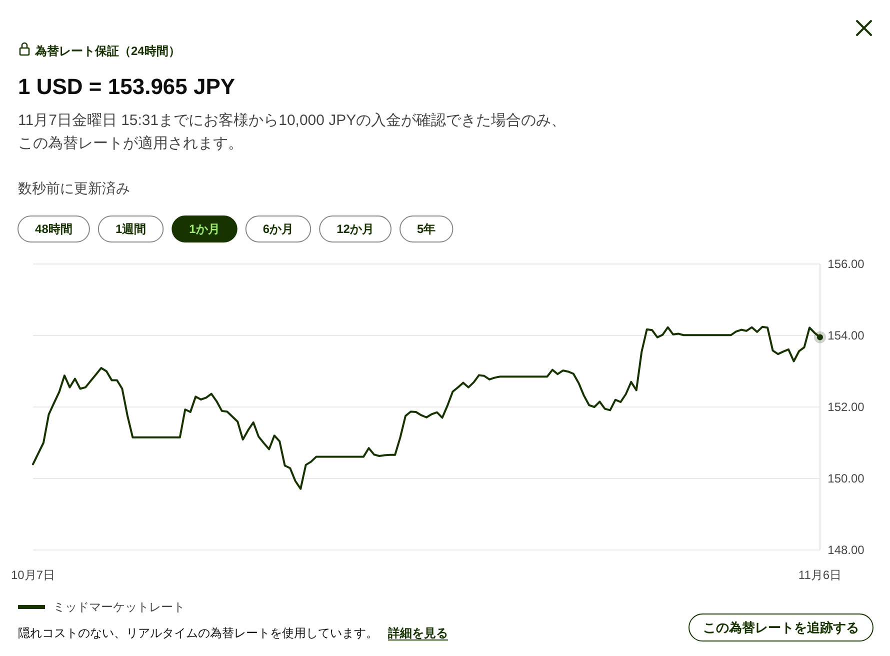 The image size is (890, 656). I want to click on y-tick-label: 152.00, so click(846, 407).